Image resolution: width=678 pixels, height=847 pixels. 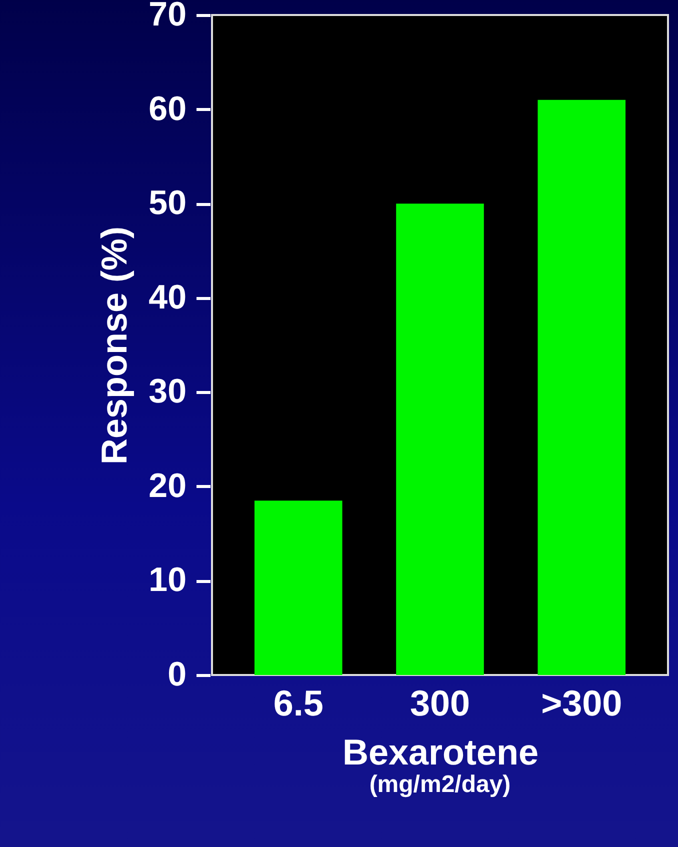 I want to click on y-tick-label: 20, so click(x=167, y=485).